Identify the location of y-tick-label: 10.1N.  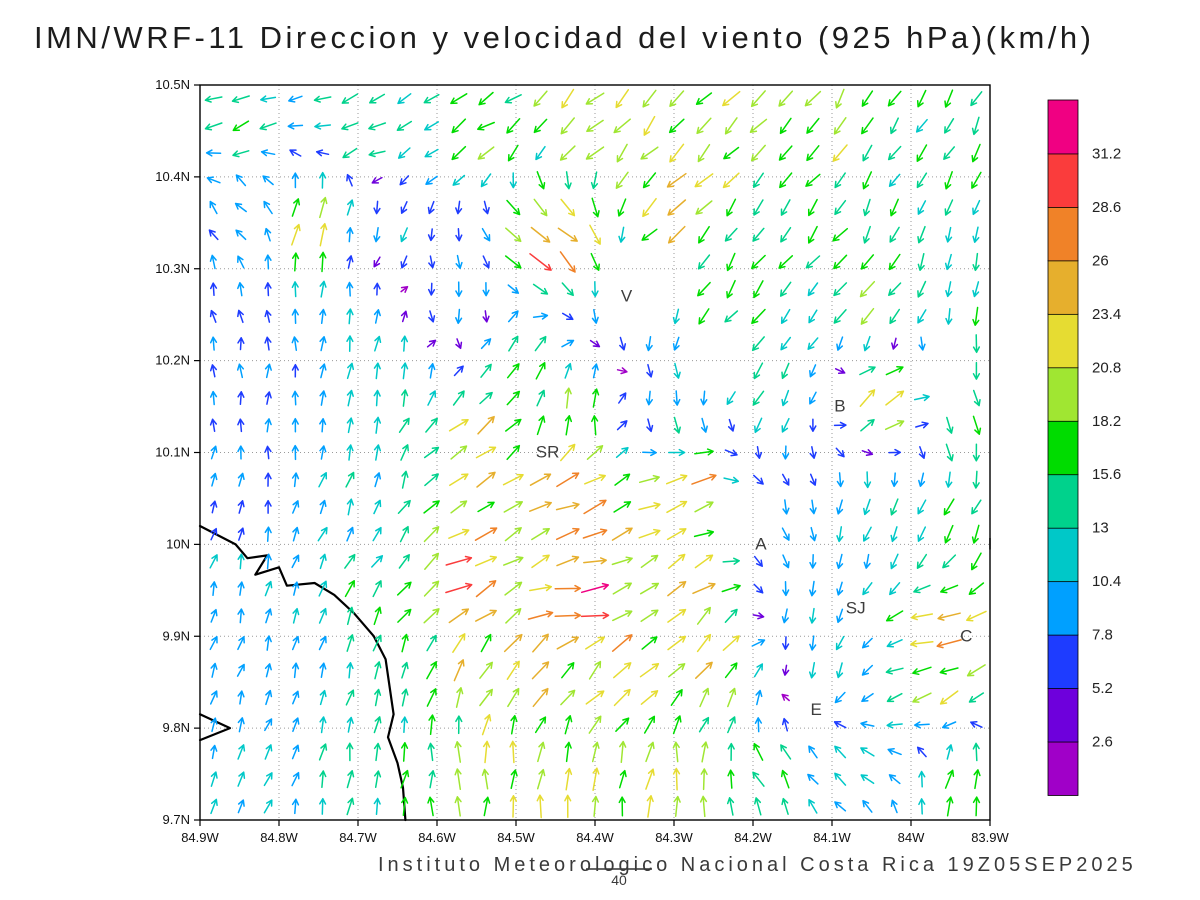
(172, 452).